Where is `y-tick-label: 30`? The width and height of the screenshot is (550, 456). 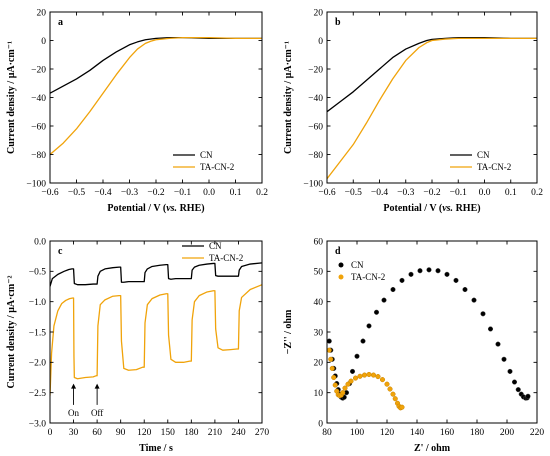
y-tick-label: 30 is located at coordinates (319, 333).